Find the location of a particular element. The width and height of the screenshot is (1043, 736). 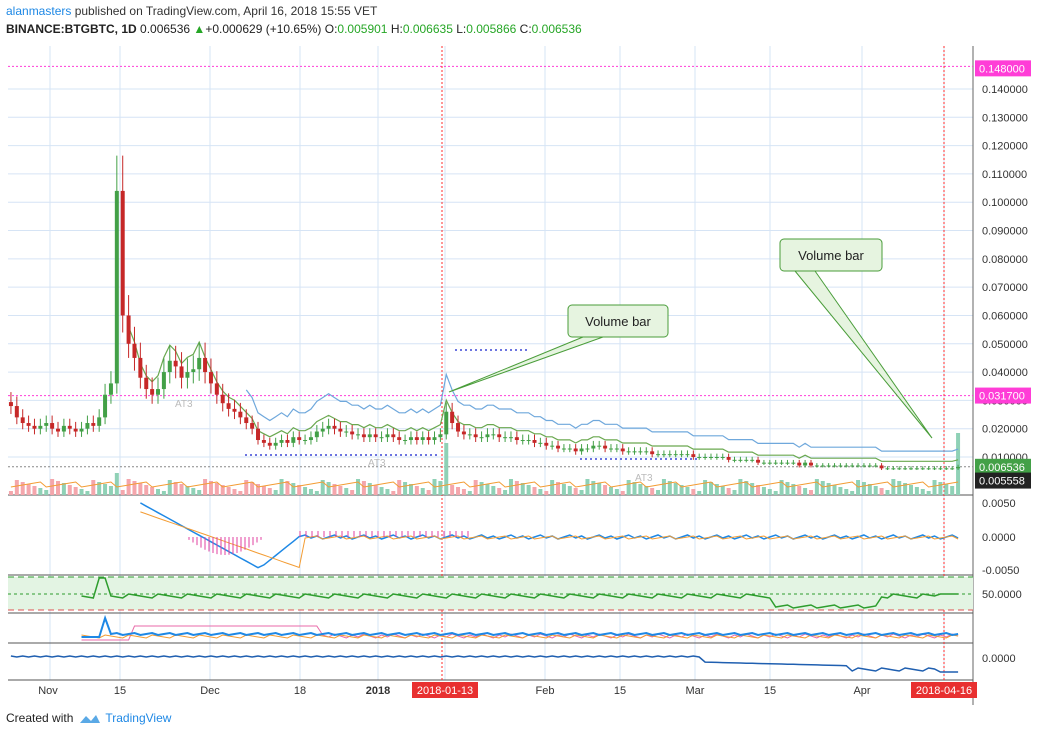

time-tick-label: Mar is located at coordinates (695, 691).